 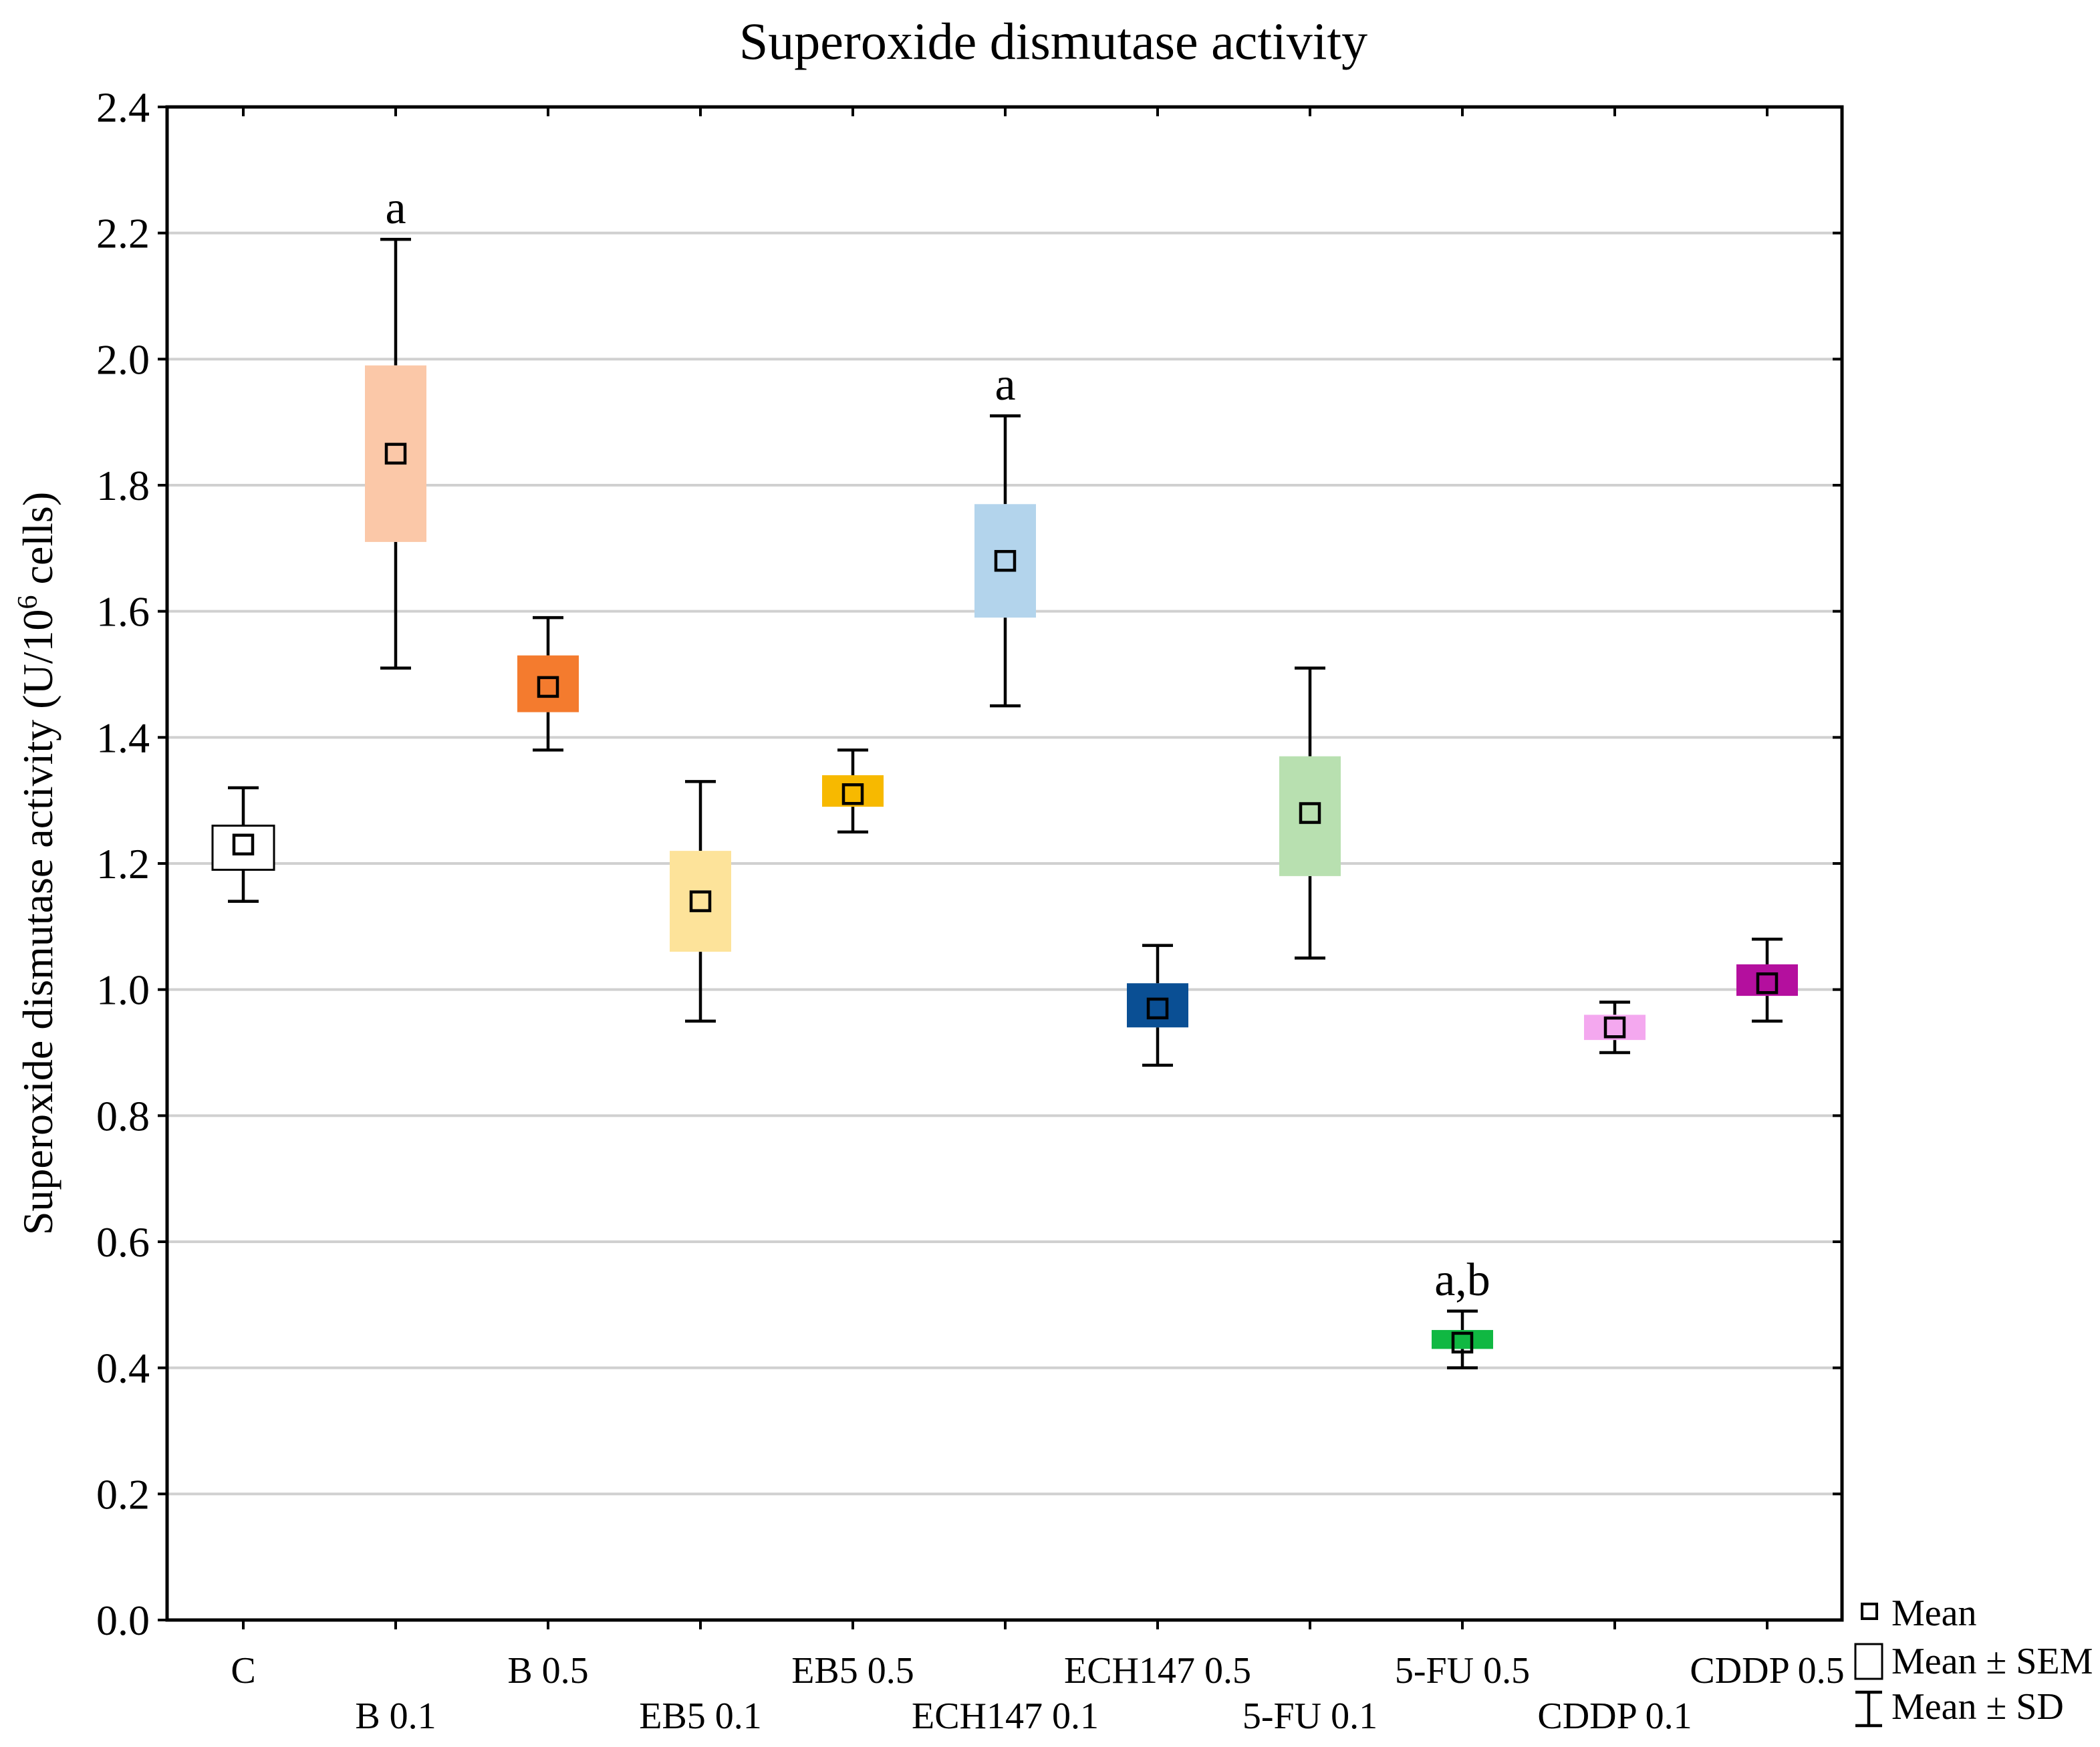 I want to click on chart-title: Superoxide dismutase activity, so click(x=1053, y=41).